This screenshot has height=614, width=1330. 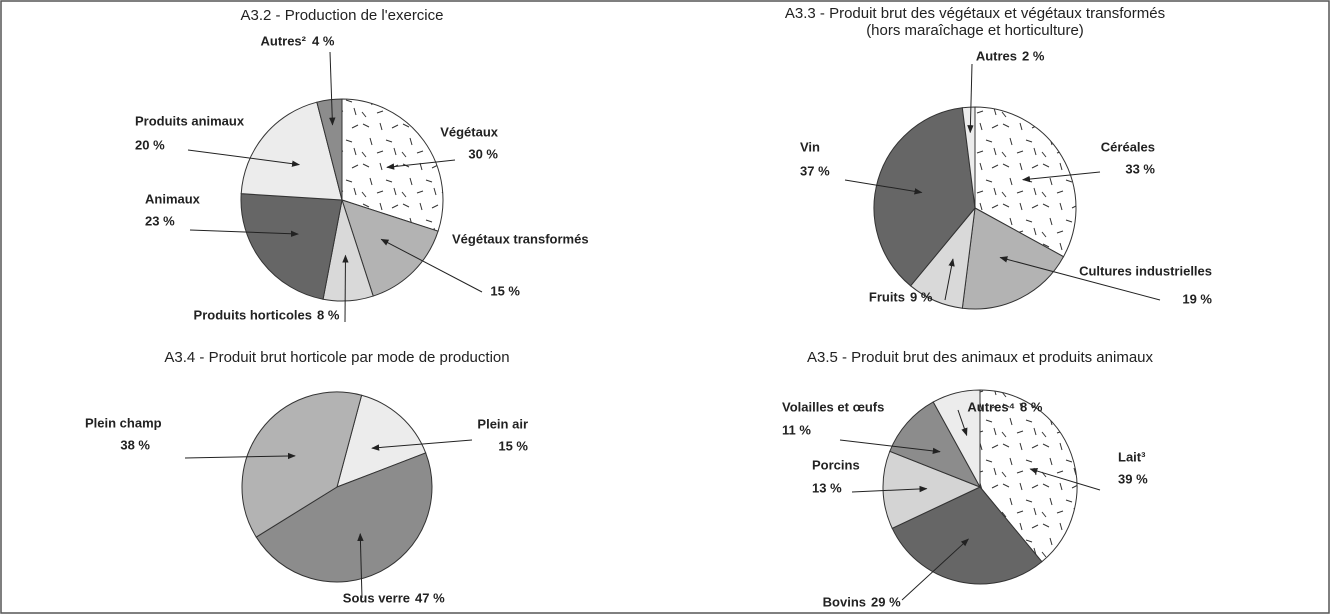 What do you see at coordinates (469, 131) in the screenshot?
I see `slice-label: Végétaux` at bounding box center [469, 131].